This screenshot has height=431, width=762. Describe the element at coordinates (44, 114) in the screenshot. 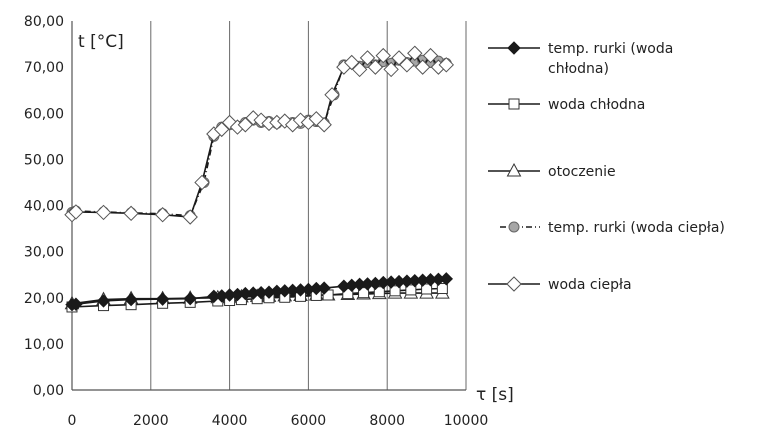

I see `y-tick-label: 60,00` at that location.